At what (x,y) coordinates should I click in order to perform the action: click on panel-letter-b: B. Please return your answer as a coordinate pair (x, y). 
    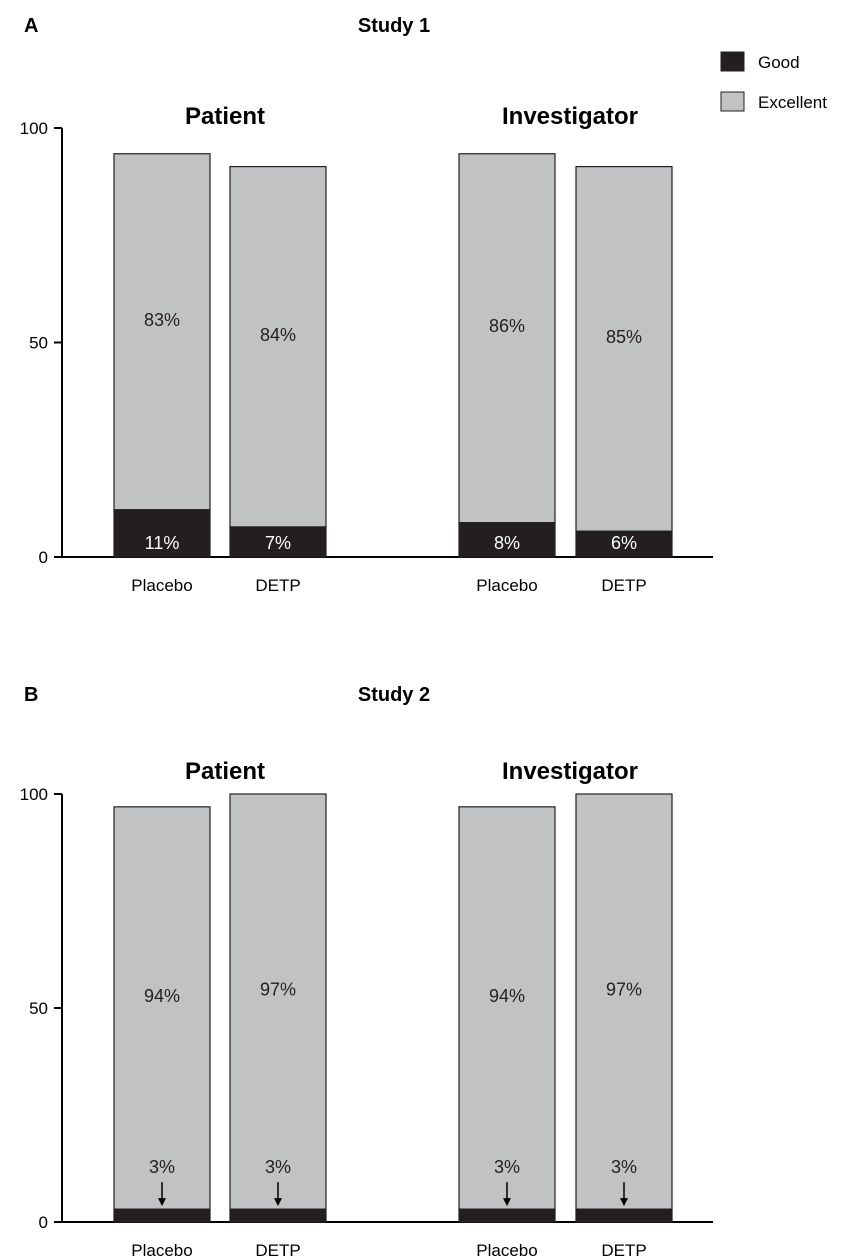
    Looking at the image, I should click on (31, 695).